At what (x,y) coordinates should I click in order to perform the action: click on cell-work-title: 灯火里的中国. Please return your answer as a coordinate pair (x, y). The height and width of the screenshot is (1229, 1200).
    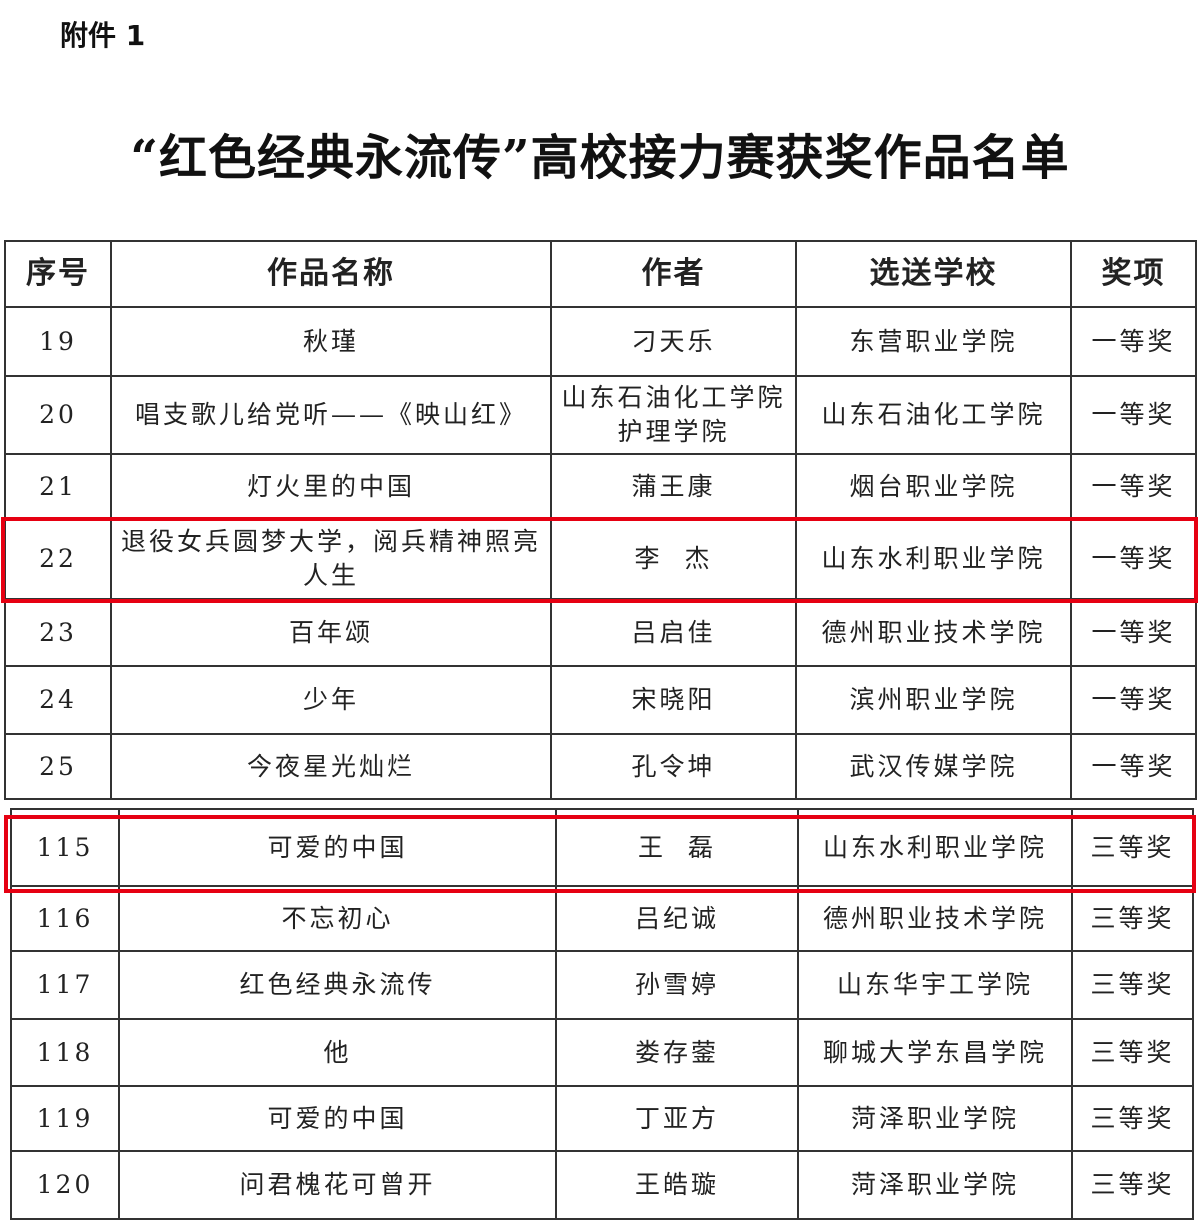
    Looking at the image, I should click on (331, 486).